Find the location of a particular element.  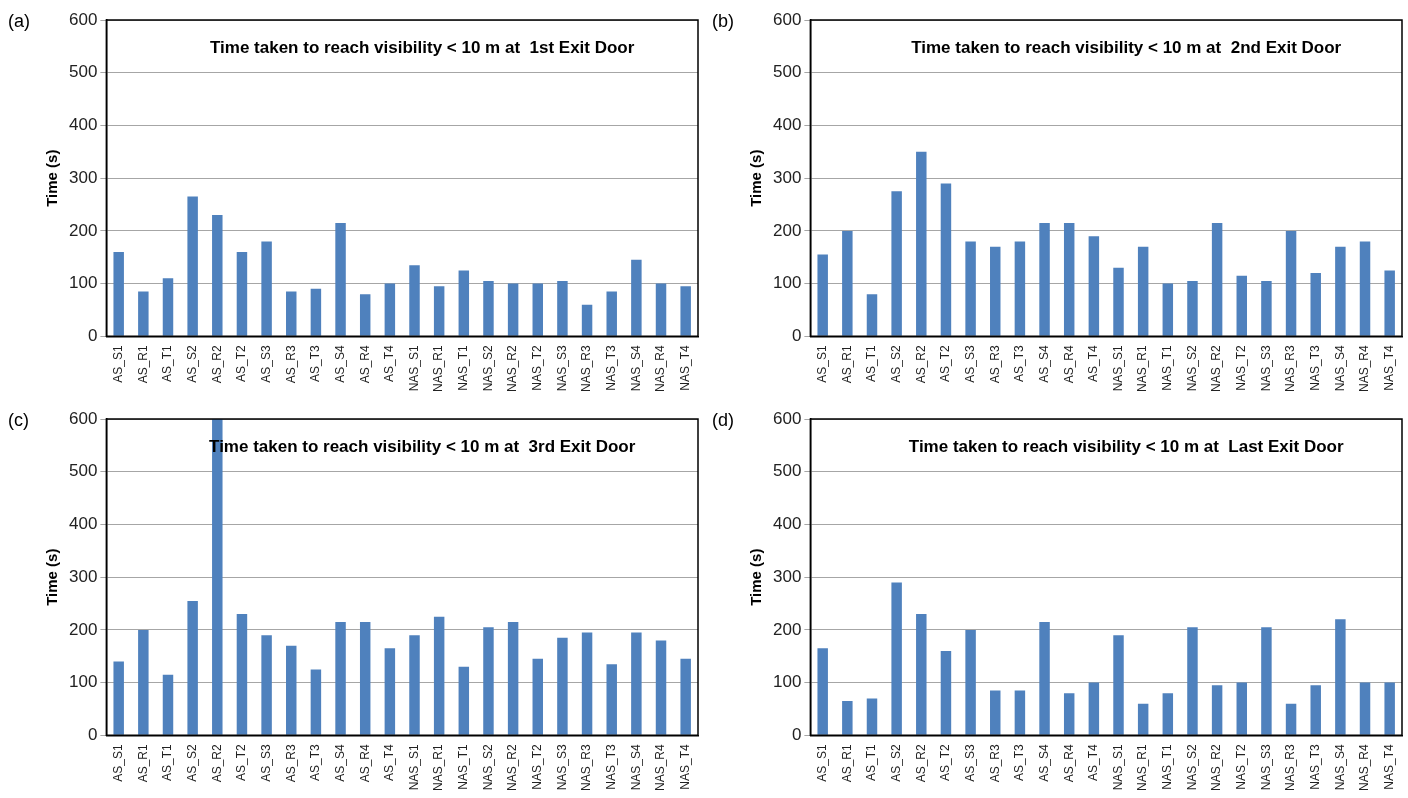

x-tick-label: NAS_S4 is located at coordinates (635, 767).